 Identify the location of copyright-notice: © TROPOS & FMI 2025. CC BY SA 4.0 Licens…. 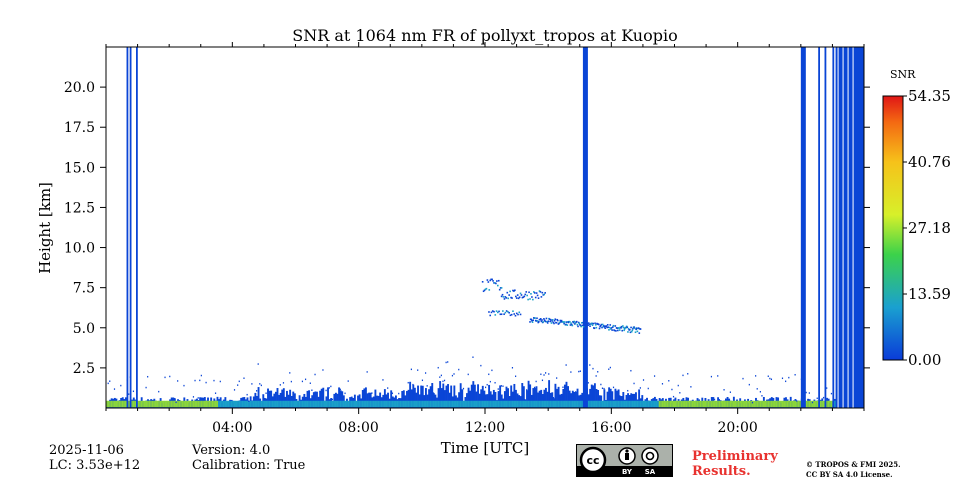
(853, 470).